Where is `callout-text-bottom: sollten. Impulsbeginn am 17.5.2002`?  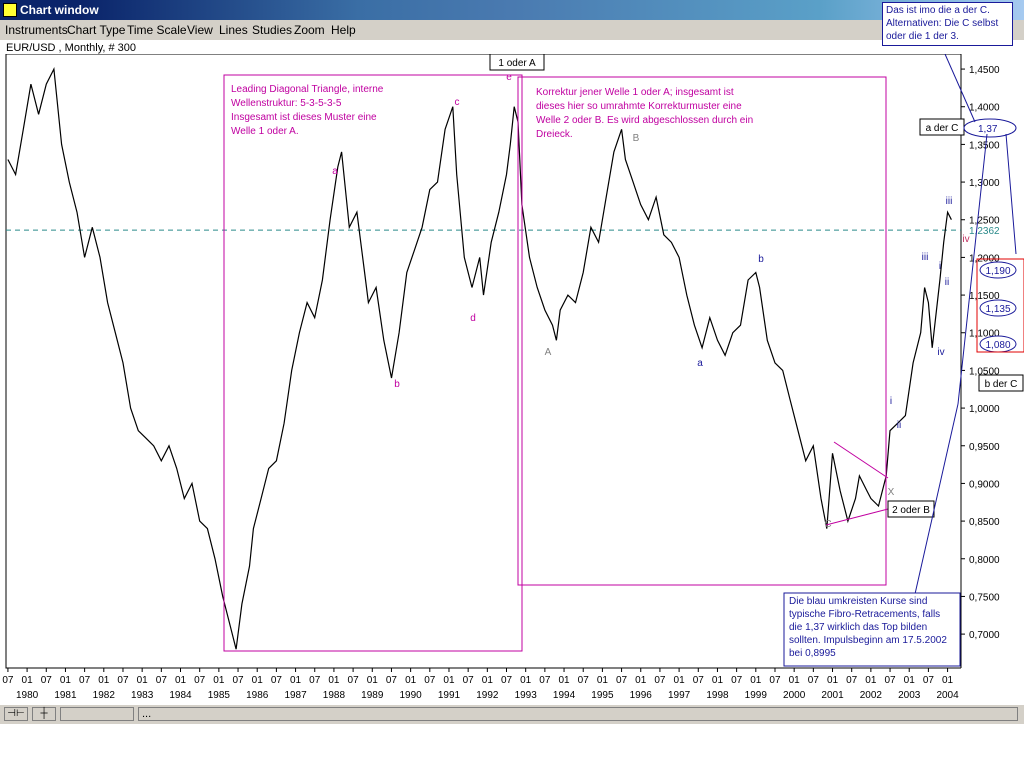 callout-text-bottom: sollten. Impulsbeginn am 17.5.2002 is located at coordinates (868, 640).